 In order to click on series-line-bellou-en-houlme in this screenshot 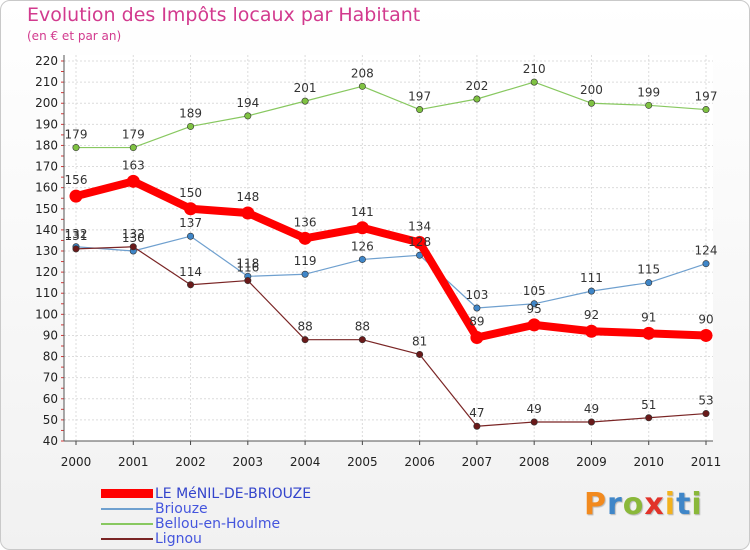, I will do `click(391, 115)`.